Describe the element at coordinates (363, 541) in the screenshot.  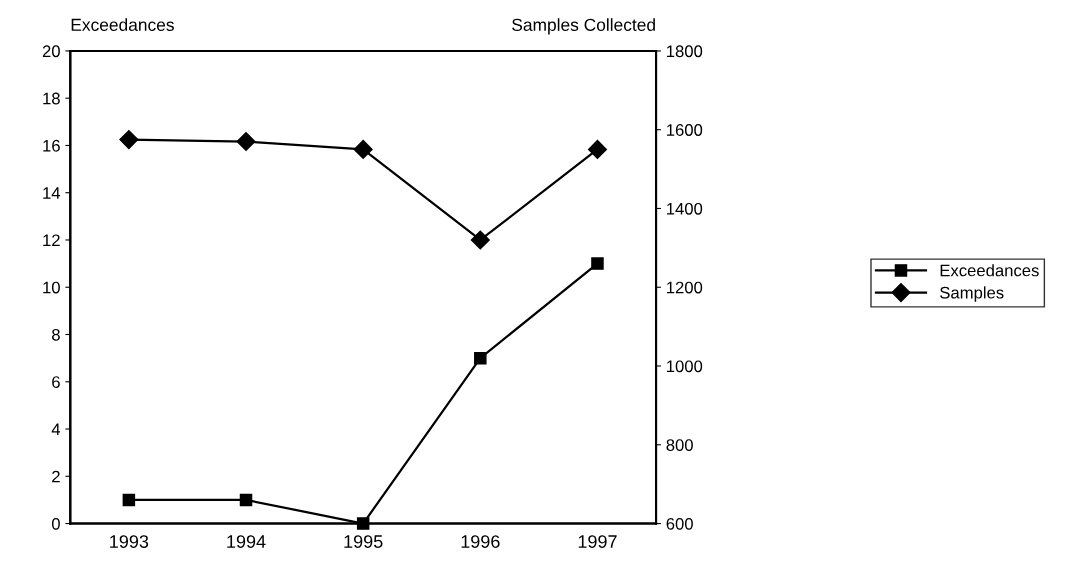
I see `x-tick-label: 1995` at that location.